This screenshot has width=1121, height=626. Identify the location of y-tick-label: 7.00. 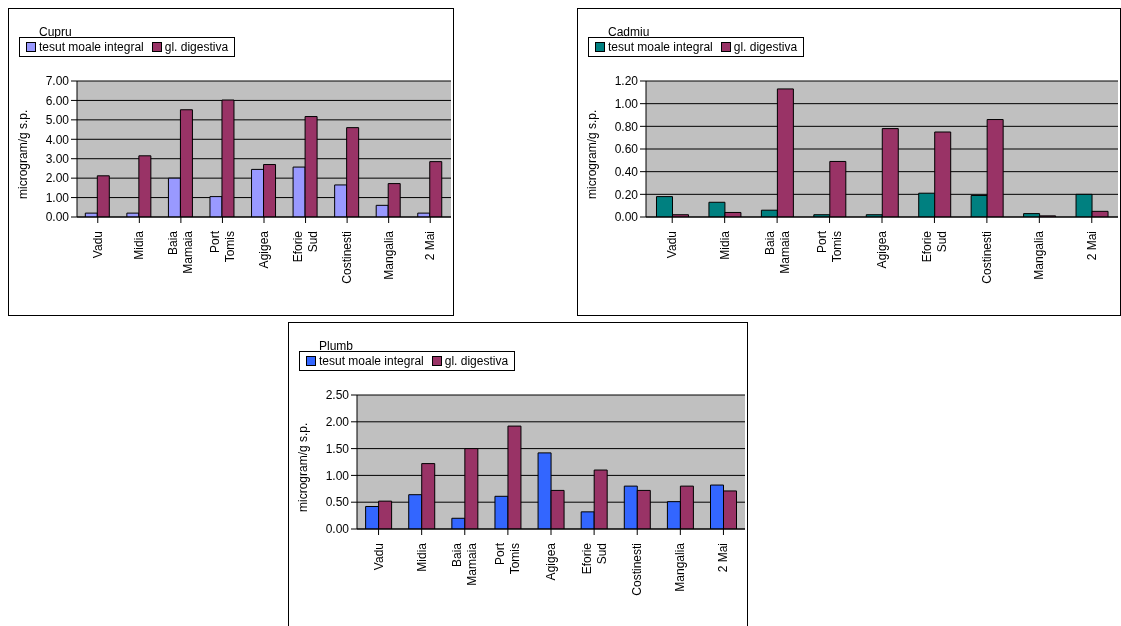
(57, 81).